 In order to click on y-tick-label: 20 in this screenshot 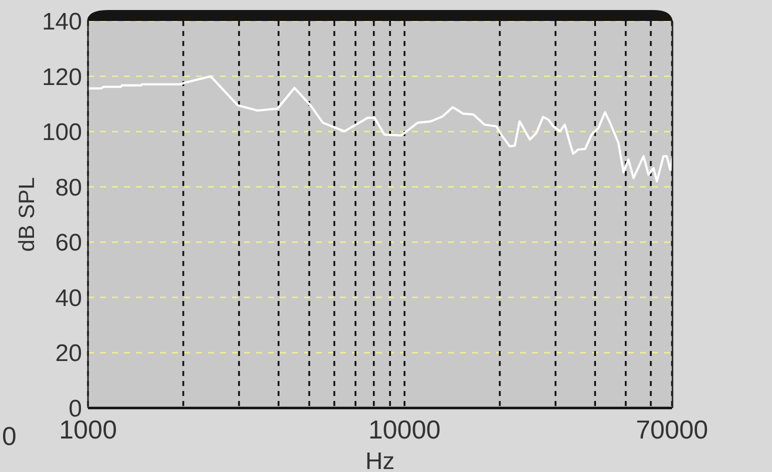, I will do `click(68, 354)`.